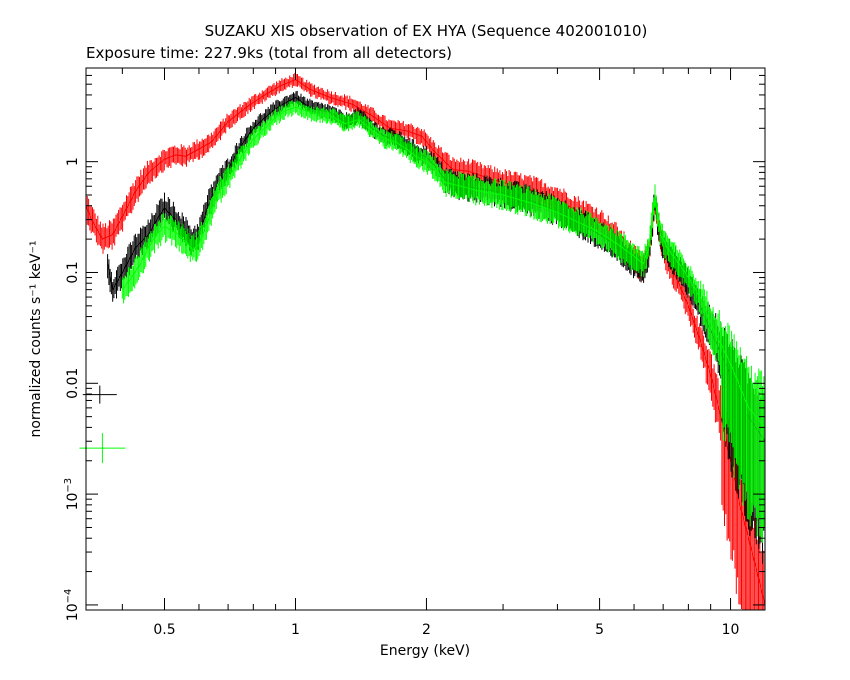 The height and width of the screenshot is (680, 850). Describe the element at coordinates (36, 338) in the screenshot. I see `y-axis-label: normalized counts s⁻¹ keV⁻¹` at that location.